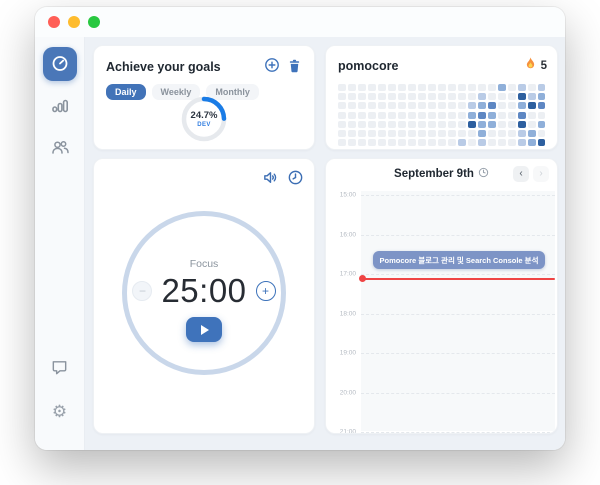 The width and height of the screenshot is (600, 485). Describe the element at coordinates (347, 195) in the screenshot. I see `hour-label: 15:00` at that location.